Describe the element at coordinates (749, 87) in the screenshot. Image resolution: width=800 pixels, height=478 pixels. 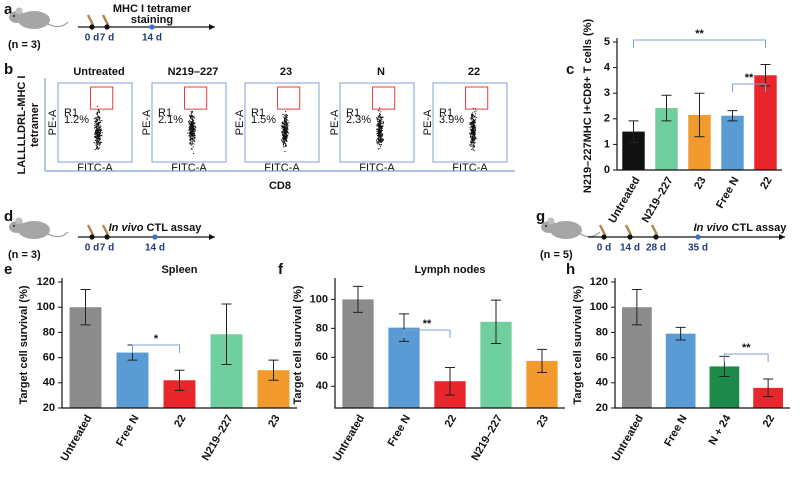
I see `significance-bracket` at that location.